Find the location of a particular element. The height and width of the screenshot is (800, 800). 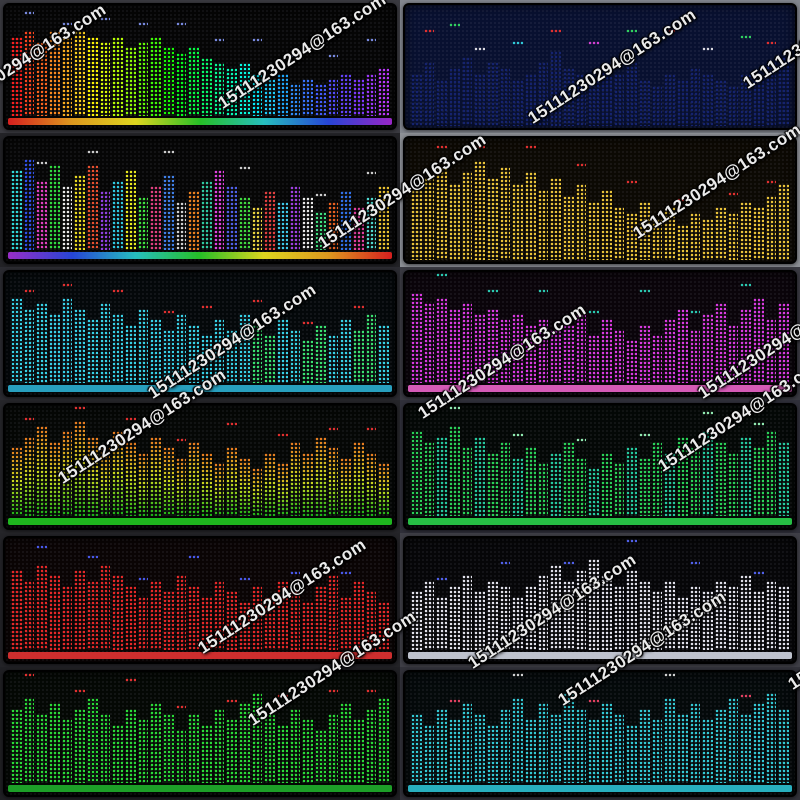

led-ambient-strip is located at coordinates (200, 122).